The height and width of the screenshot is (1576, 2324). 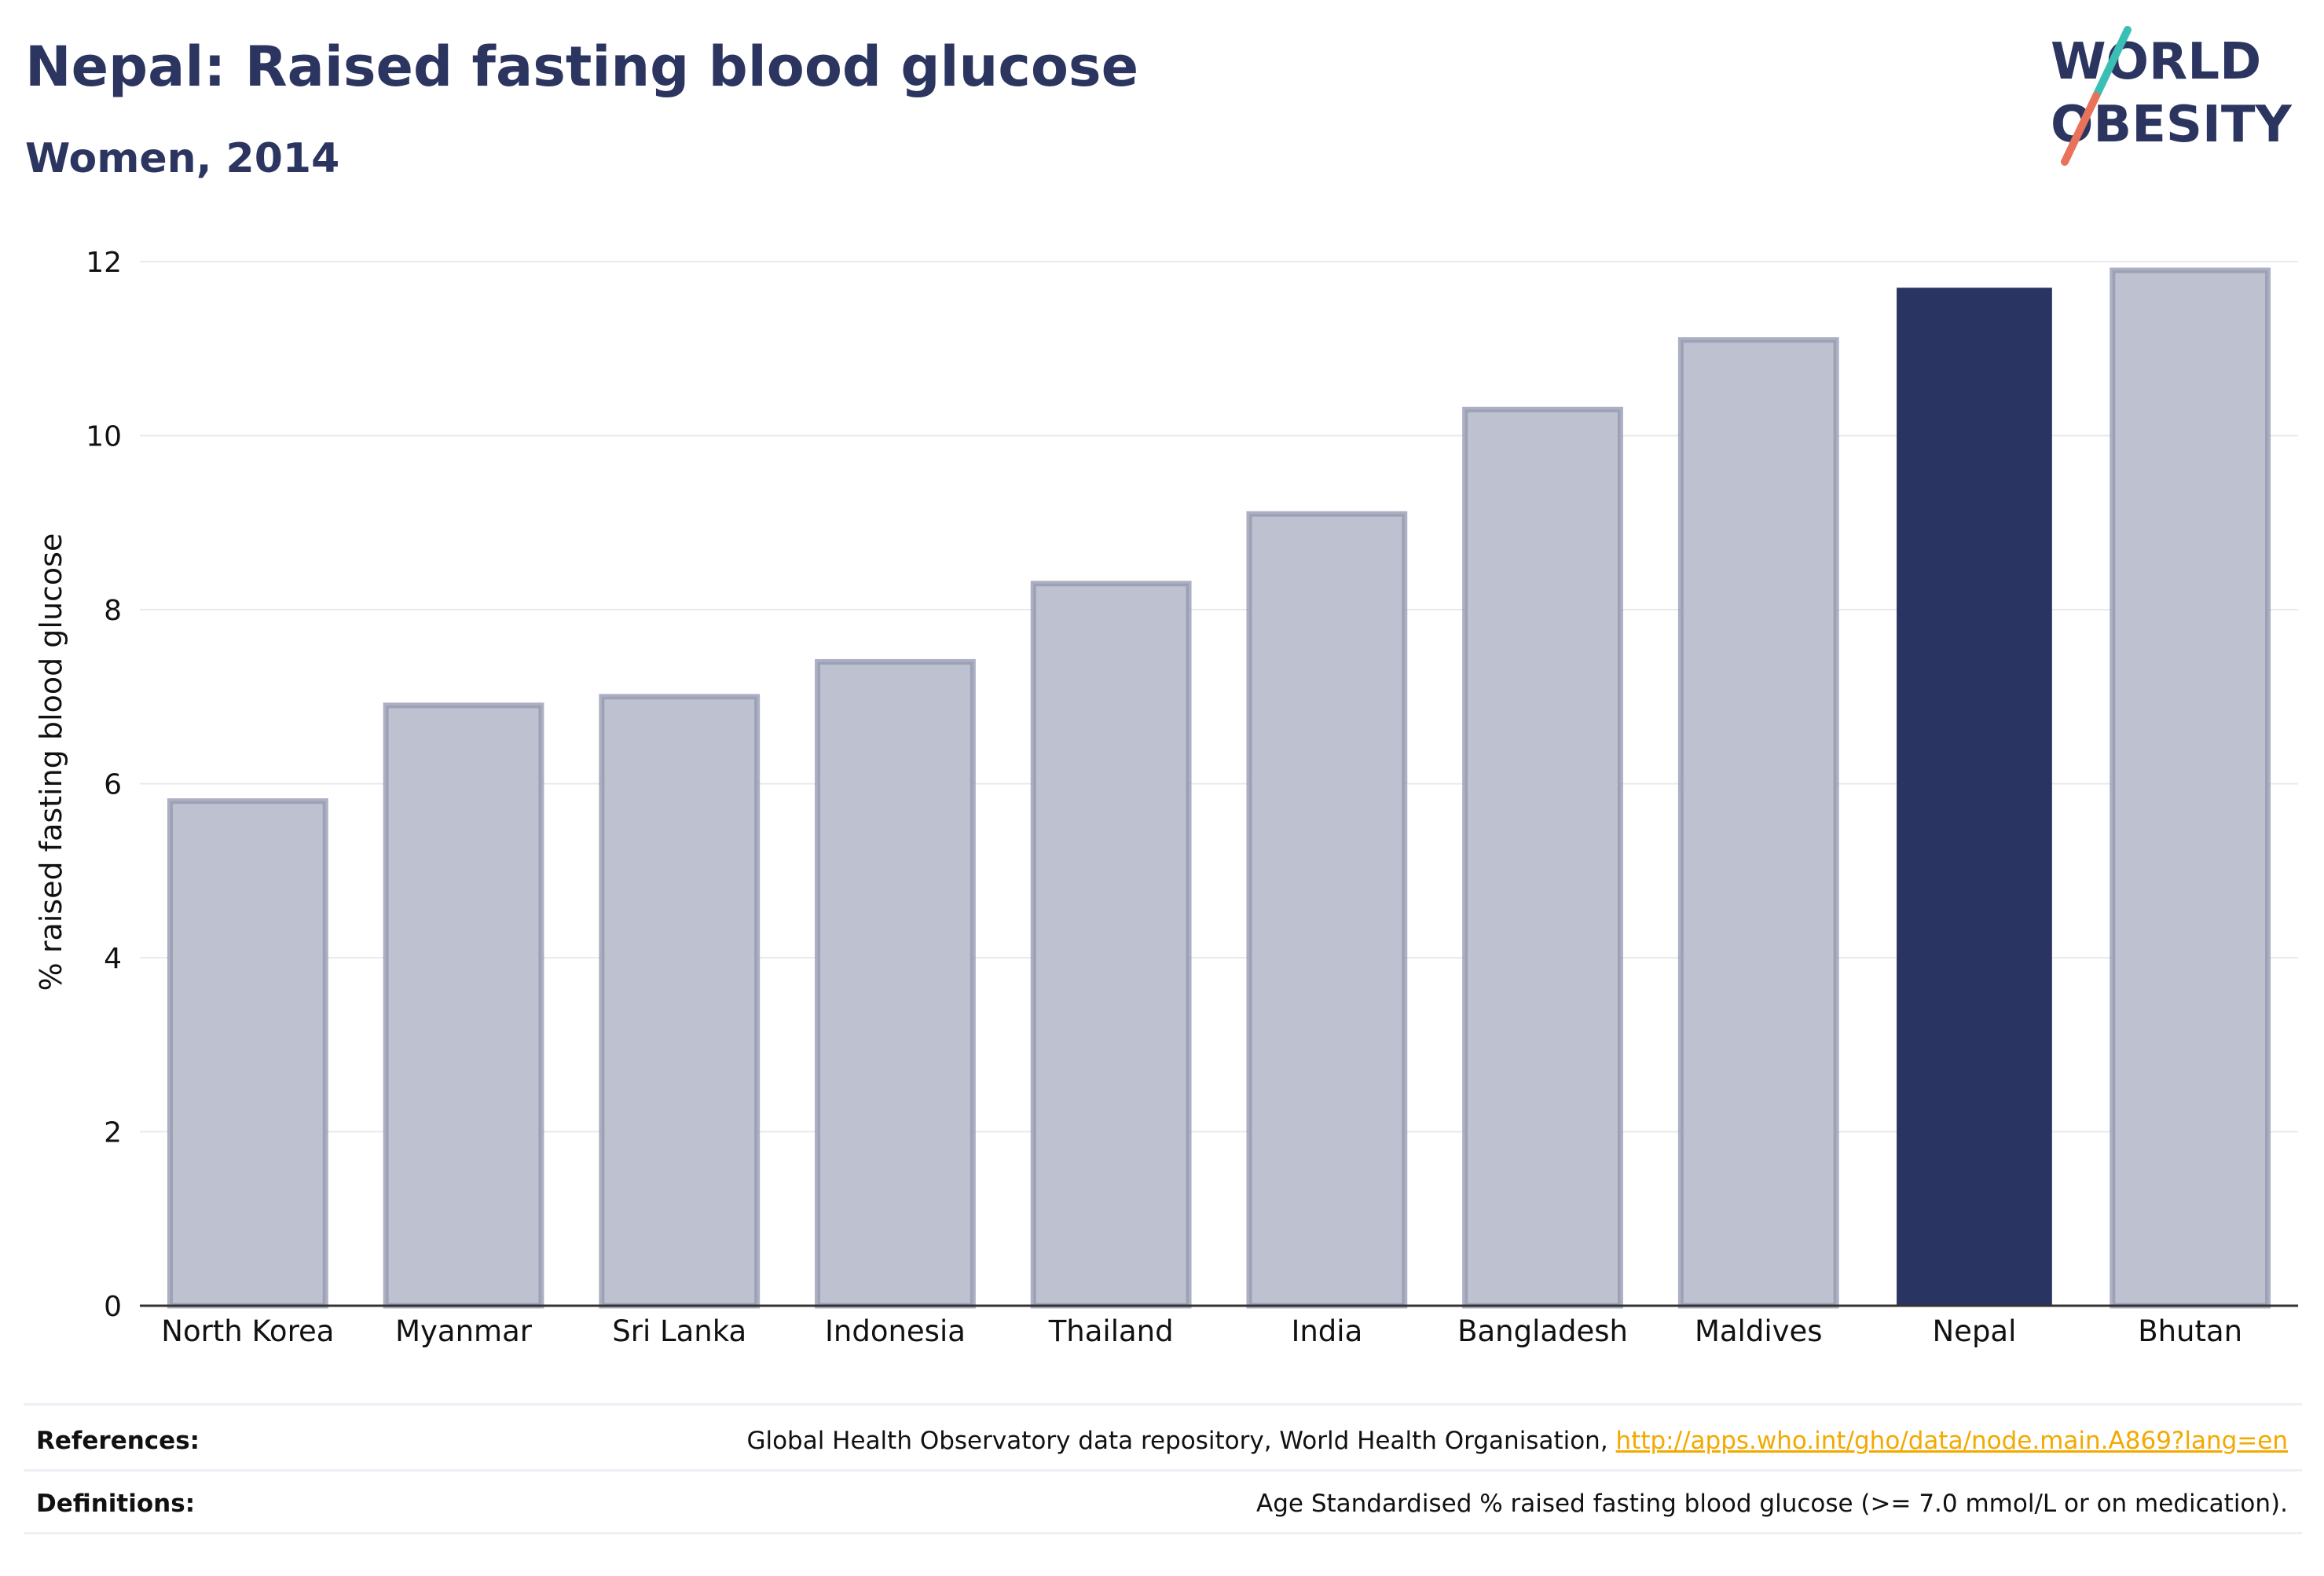 I want to click on world-obesity-logo: WORLD OBESITY, so click(x=2171, y=96).